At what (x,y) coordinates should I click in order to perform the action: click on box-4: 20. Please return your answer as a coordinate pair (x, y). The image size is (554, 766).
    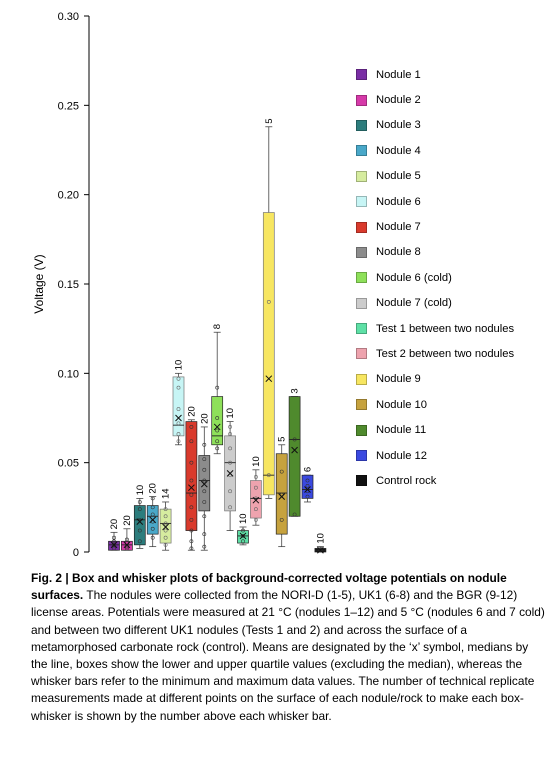
    Looking at the image, I should click on (152, 515).